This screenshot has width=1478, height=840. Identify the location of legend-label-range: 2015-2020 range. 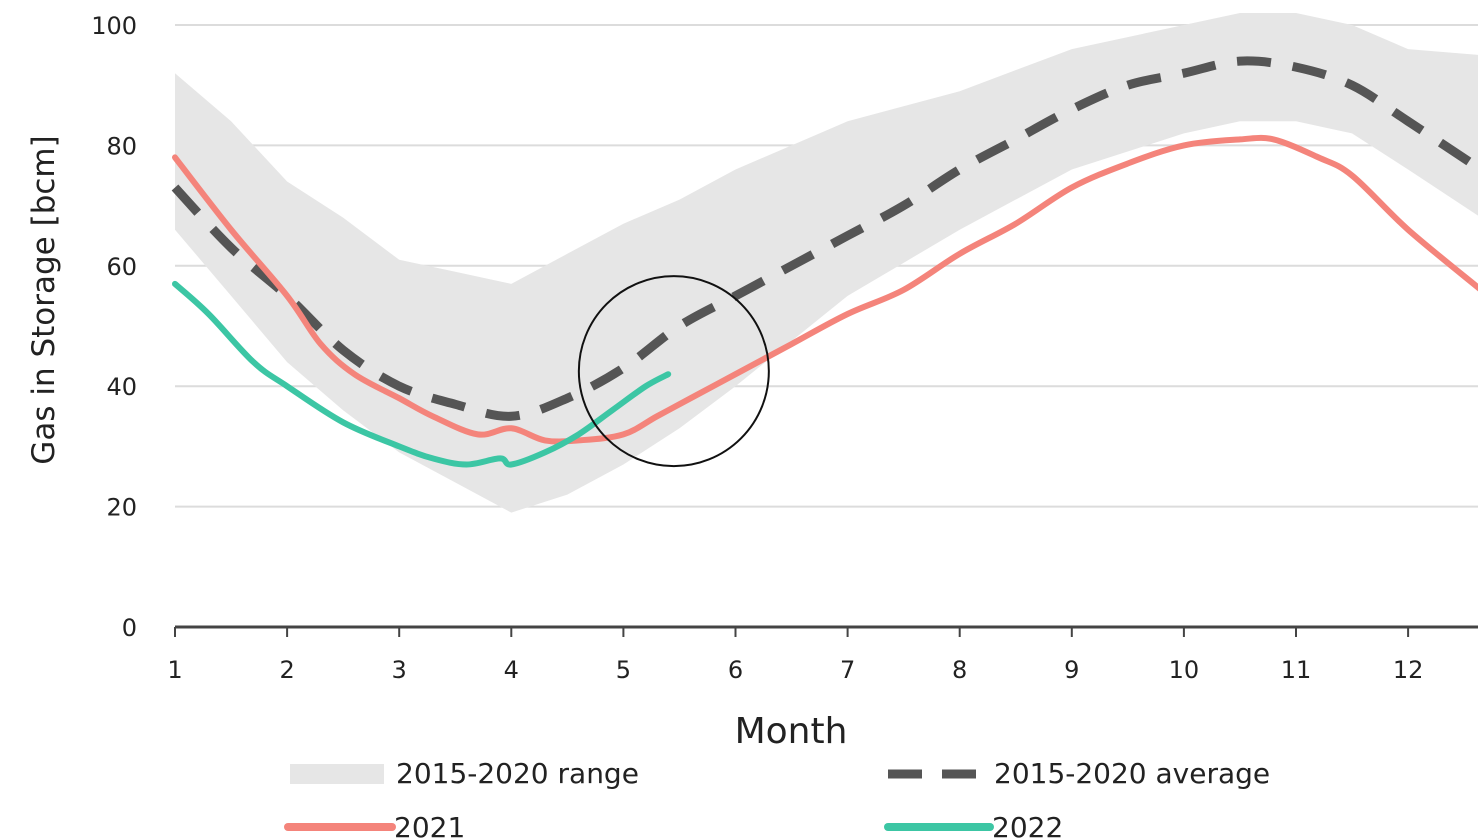
(517, 773).